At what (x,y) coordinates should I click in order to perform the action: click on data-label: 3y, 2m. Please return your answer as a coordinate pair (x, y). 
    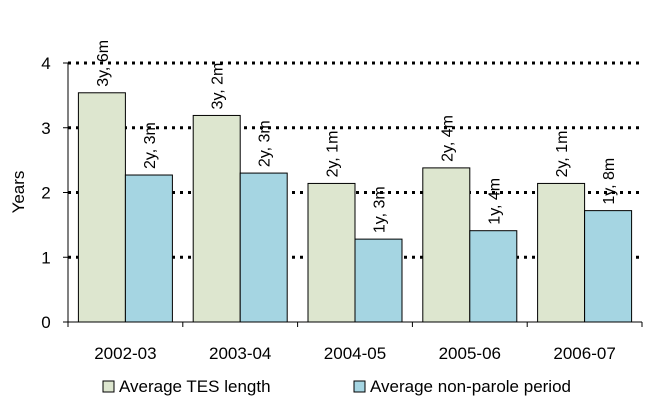
    Looking at the image, I should click on (218, 86).